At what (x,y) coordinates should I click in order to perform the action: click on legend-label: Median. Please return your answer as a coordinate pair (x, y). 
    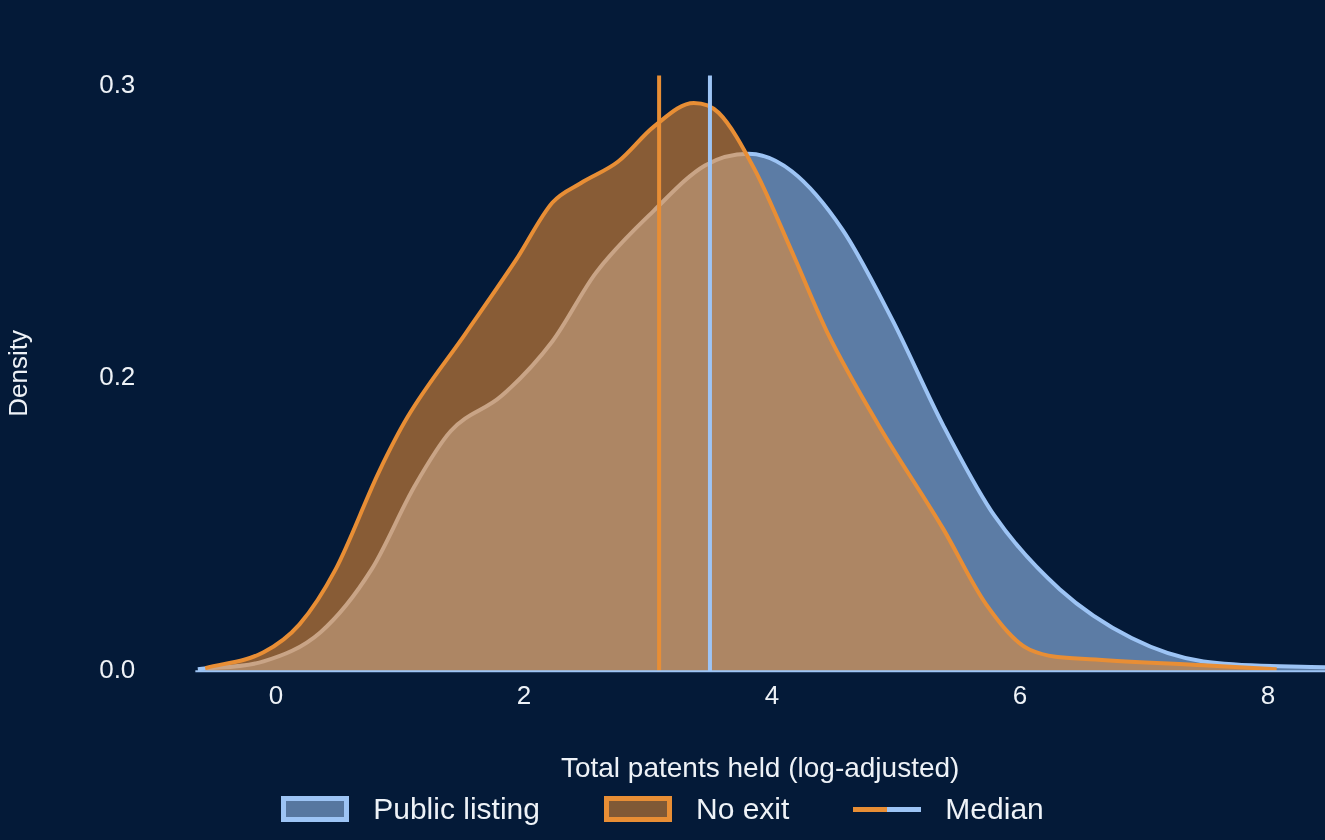
    Looking at the image, I should click on (994, 809).